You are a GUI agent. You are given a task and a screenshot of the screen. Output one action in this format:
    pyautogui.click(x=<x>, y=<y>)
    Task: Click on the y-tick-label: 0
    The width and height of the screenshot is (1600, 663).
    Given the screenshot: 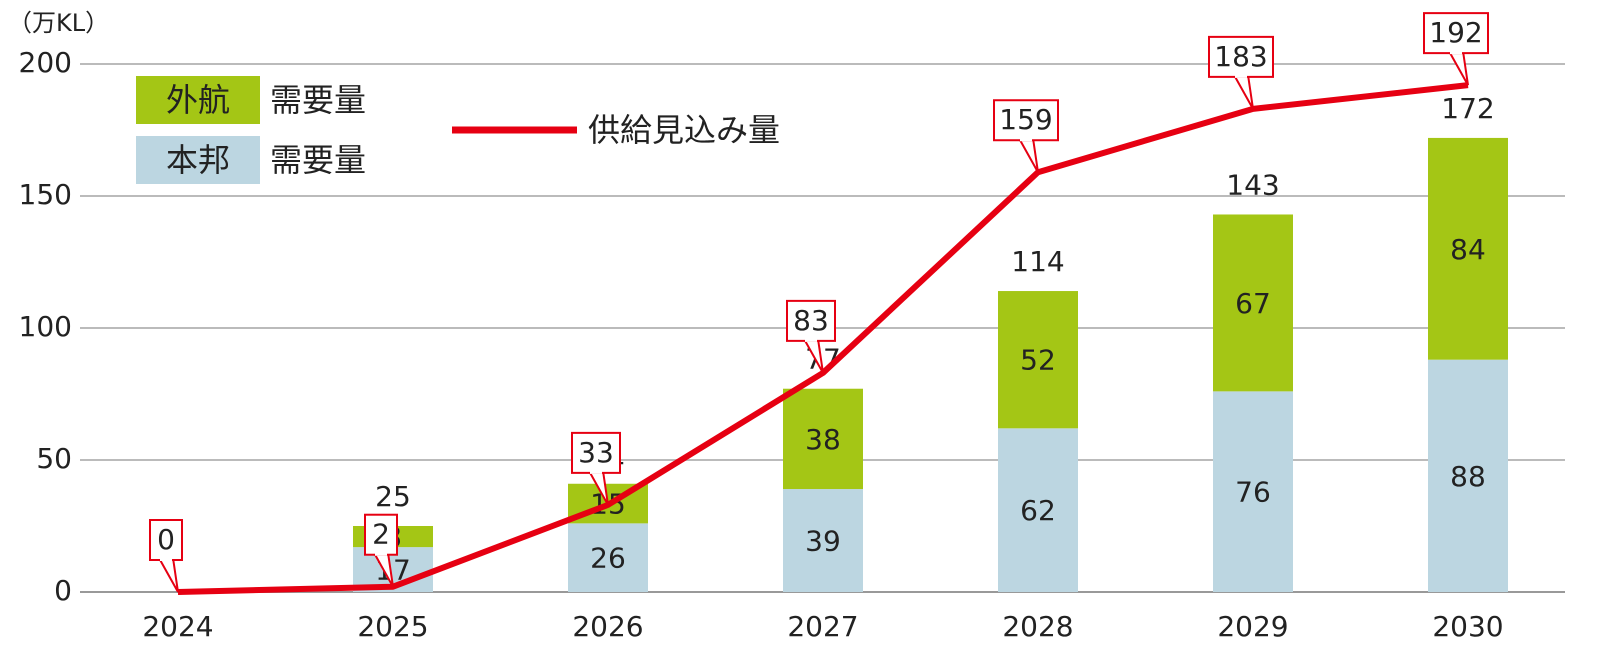 What is the action you would take?
    pyautogui.click(x=63, y=590)
    